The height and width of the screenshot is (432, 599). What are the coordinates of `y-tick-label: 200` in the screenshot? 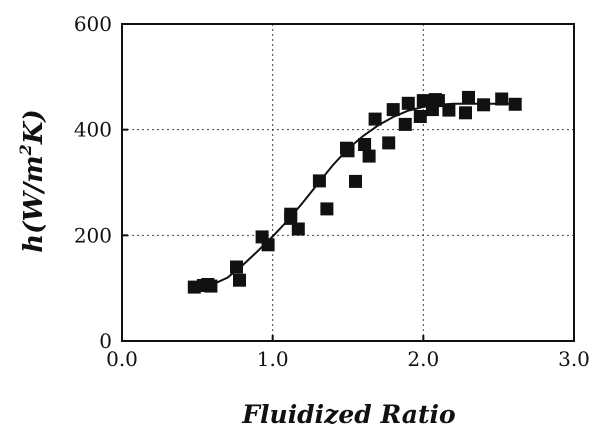 It's located at (93, 235).